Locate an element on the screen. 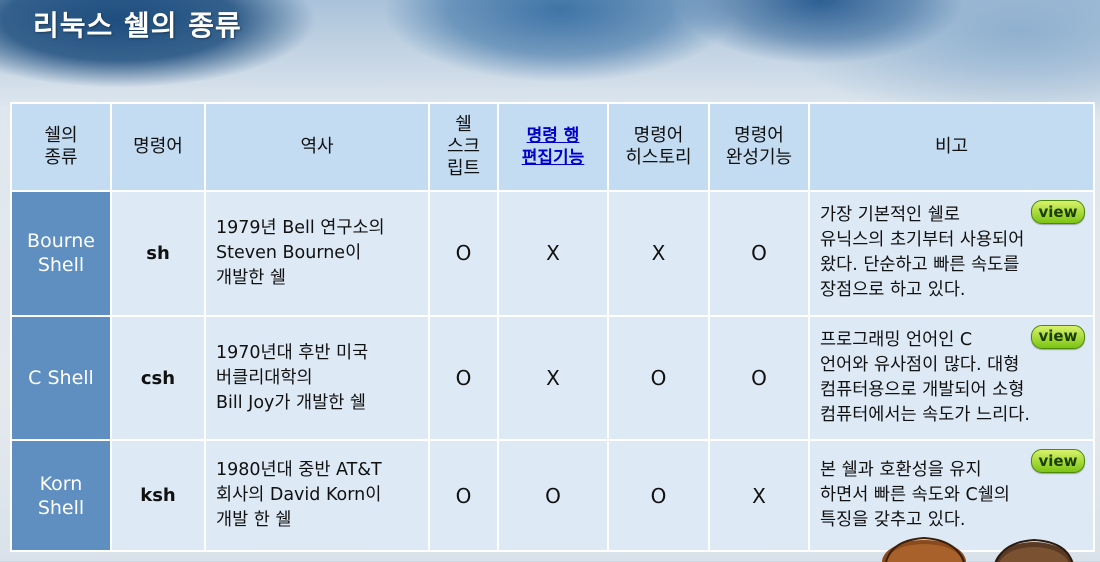  shell-name-cell: Korn Shell is located at coordinates (61, 495).